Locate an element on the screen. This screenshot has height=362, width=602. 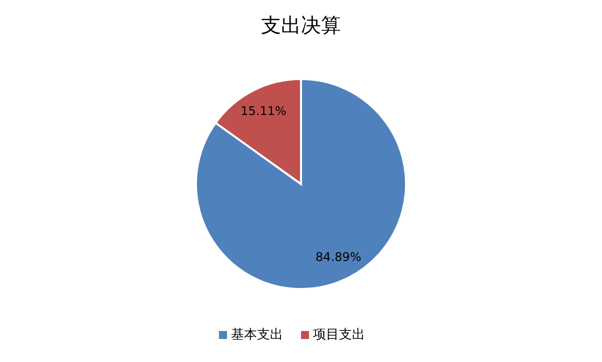
chart-title: 支出决算 is located at coordinates (301, 25).